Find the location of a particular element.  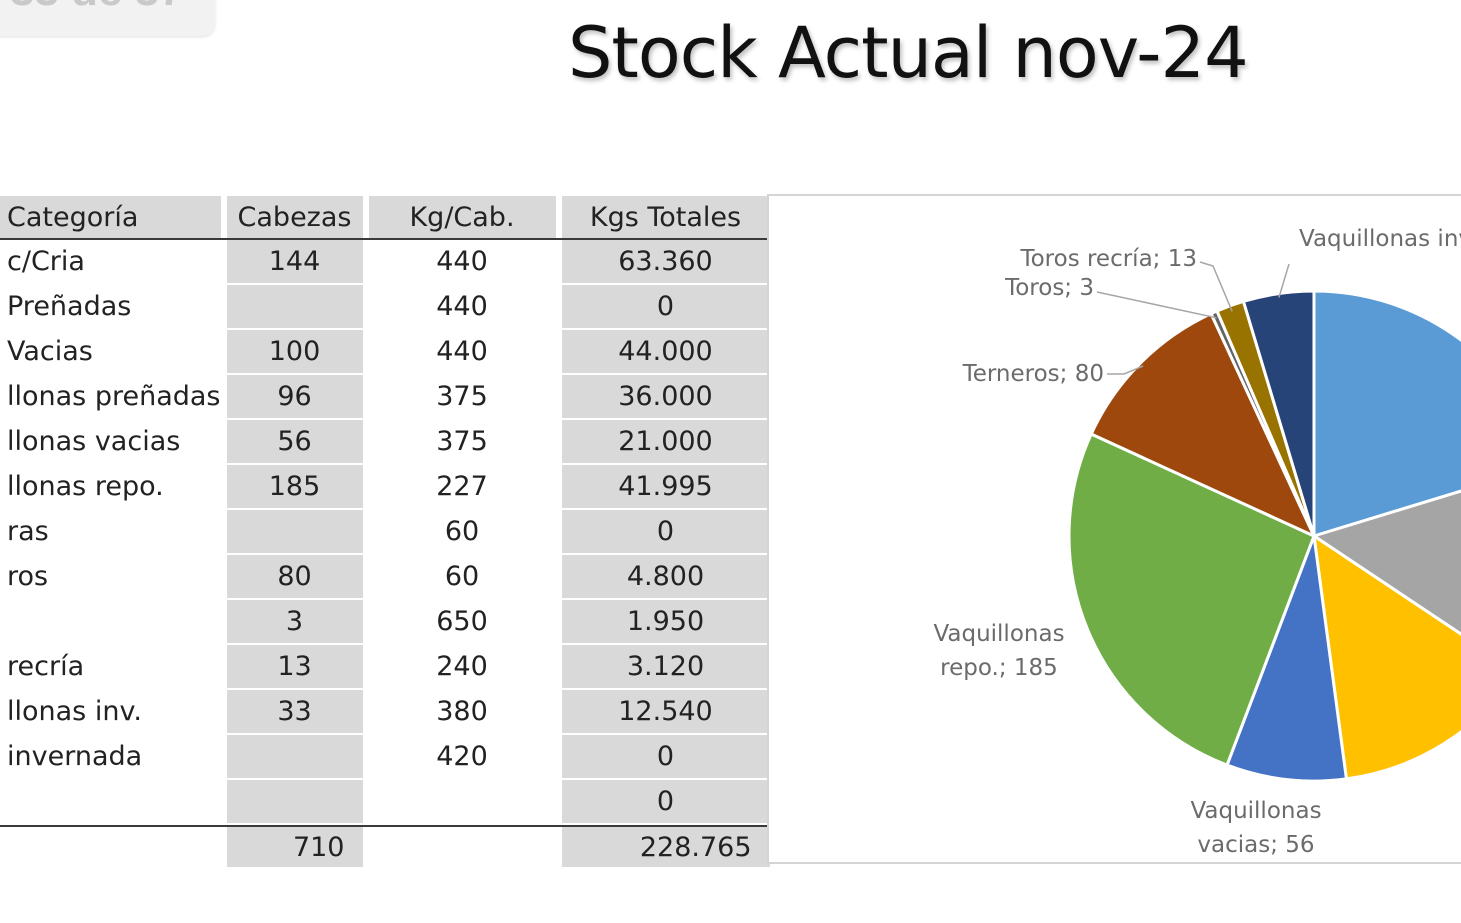

cell-total-cabezas: 710 is located at coordinates (294, 847).